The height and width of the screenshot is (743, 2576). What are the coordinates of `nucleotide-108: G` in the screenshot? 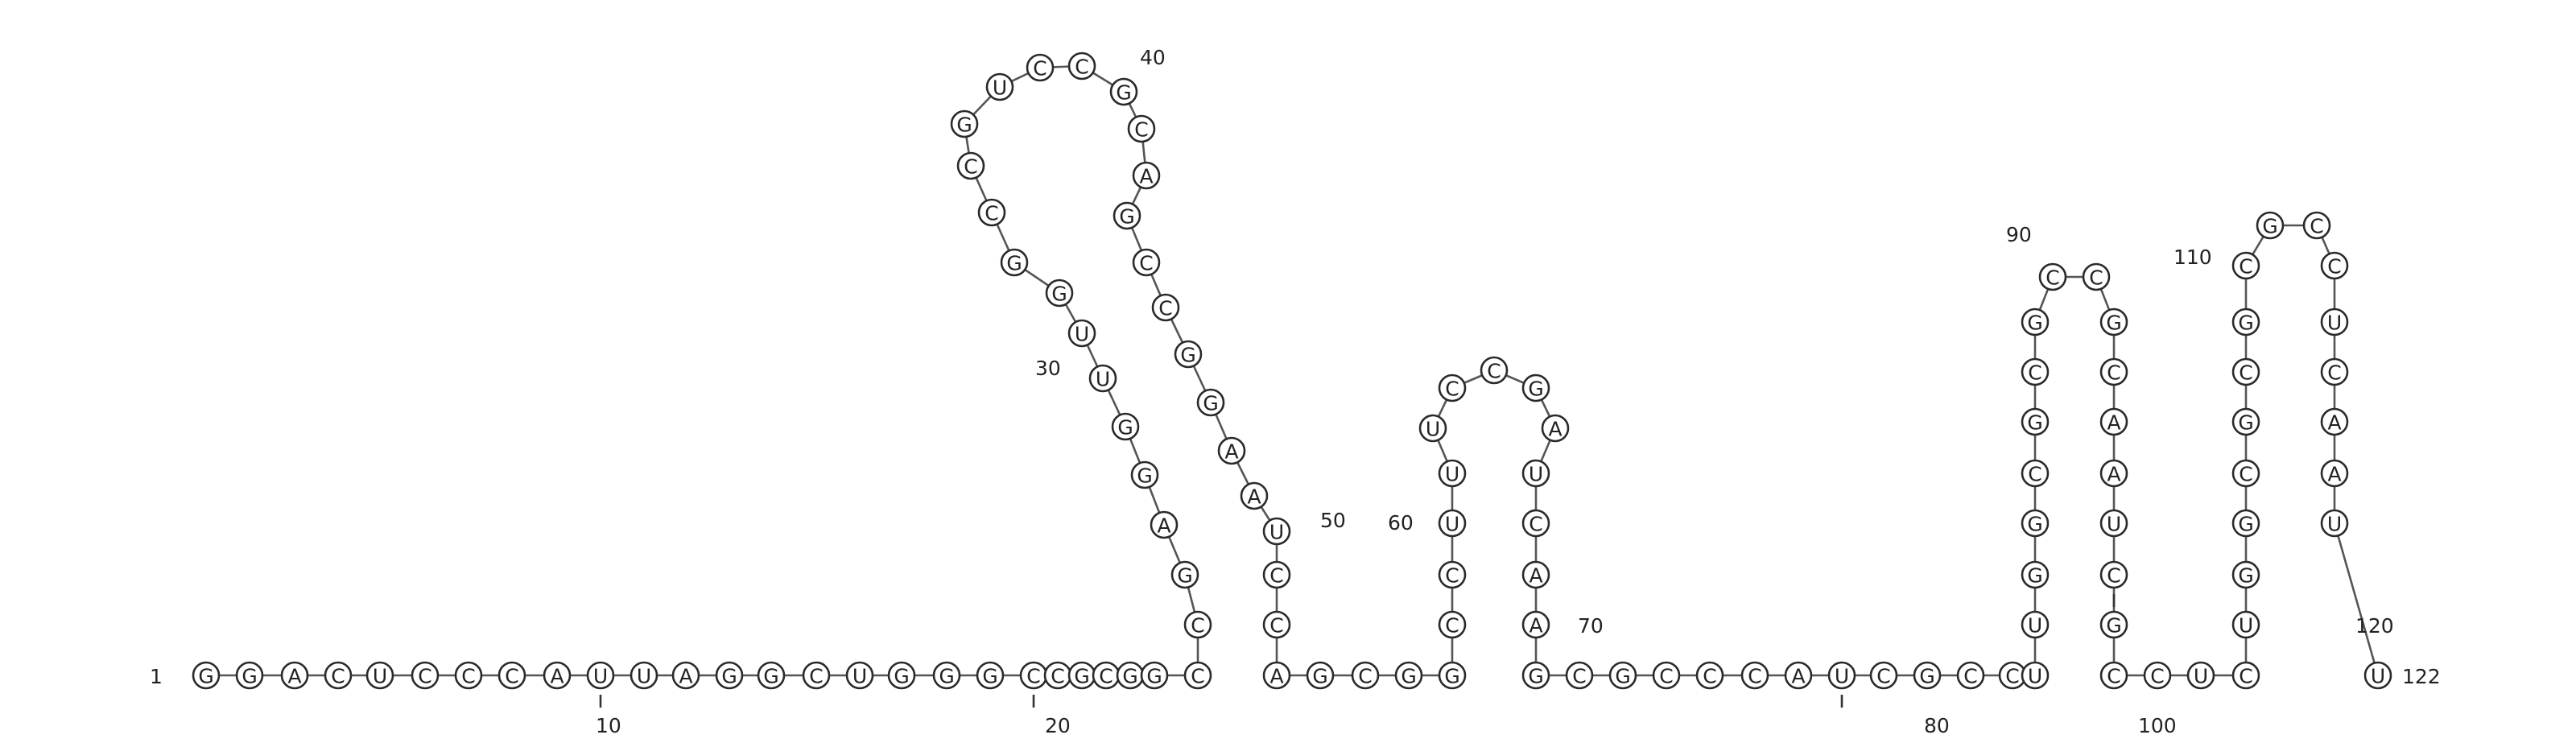 It's located at (2245, 523).